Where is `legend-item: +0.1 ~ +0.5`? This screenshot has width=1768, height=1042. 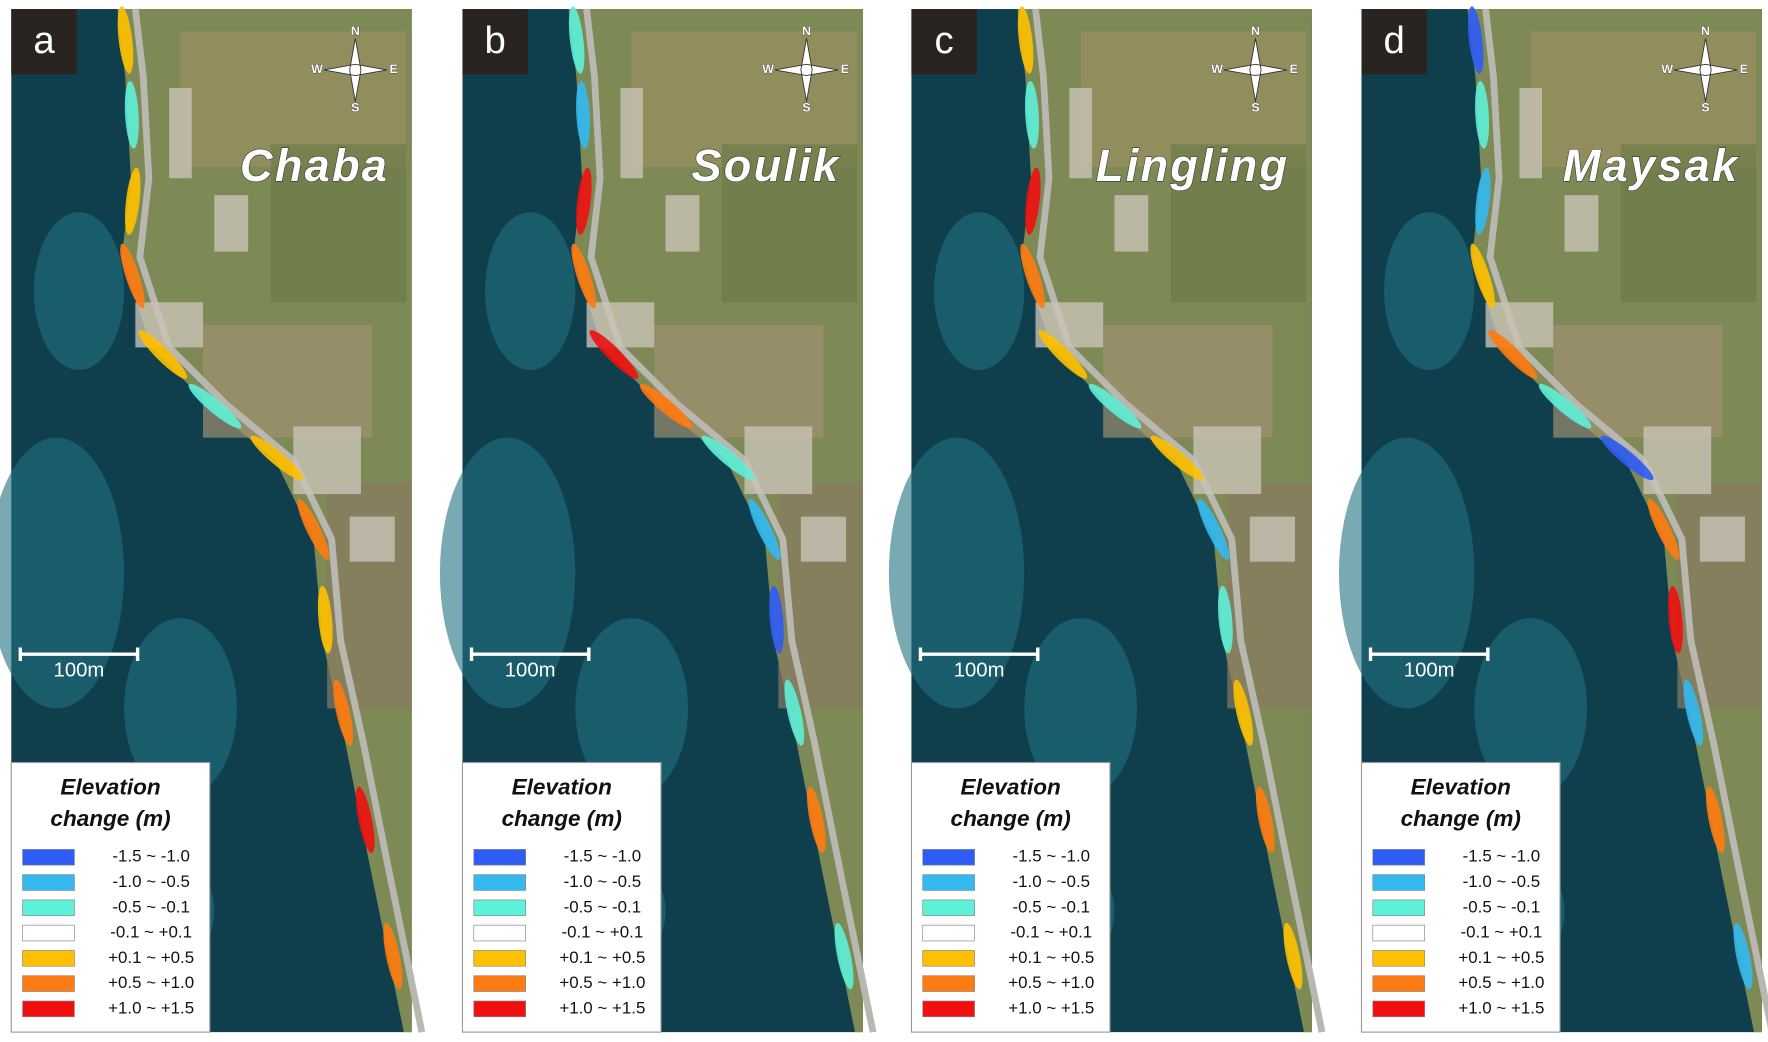 legend-item: +0.1 ~ +0.5 is located at coordinates (151, 957).